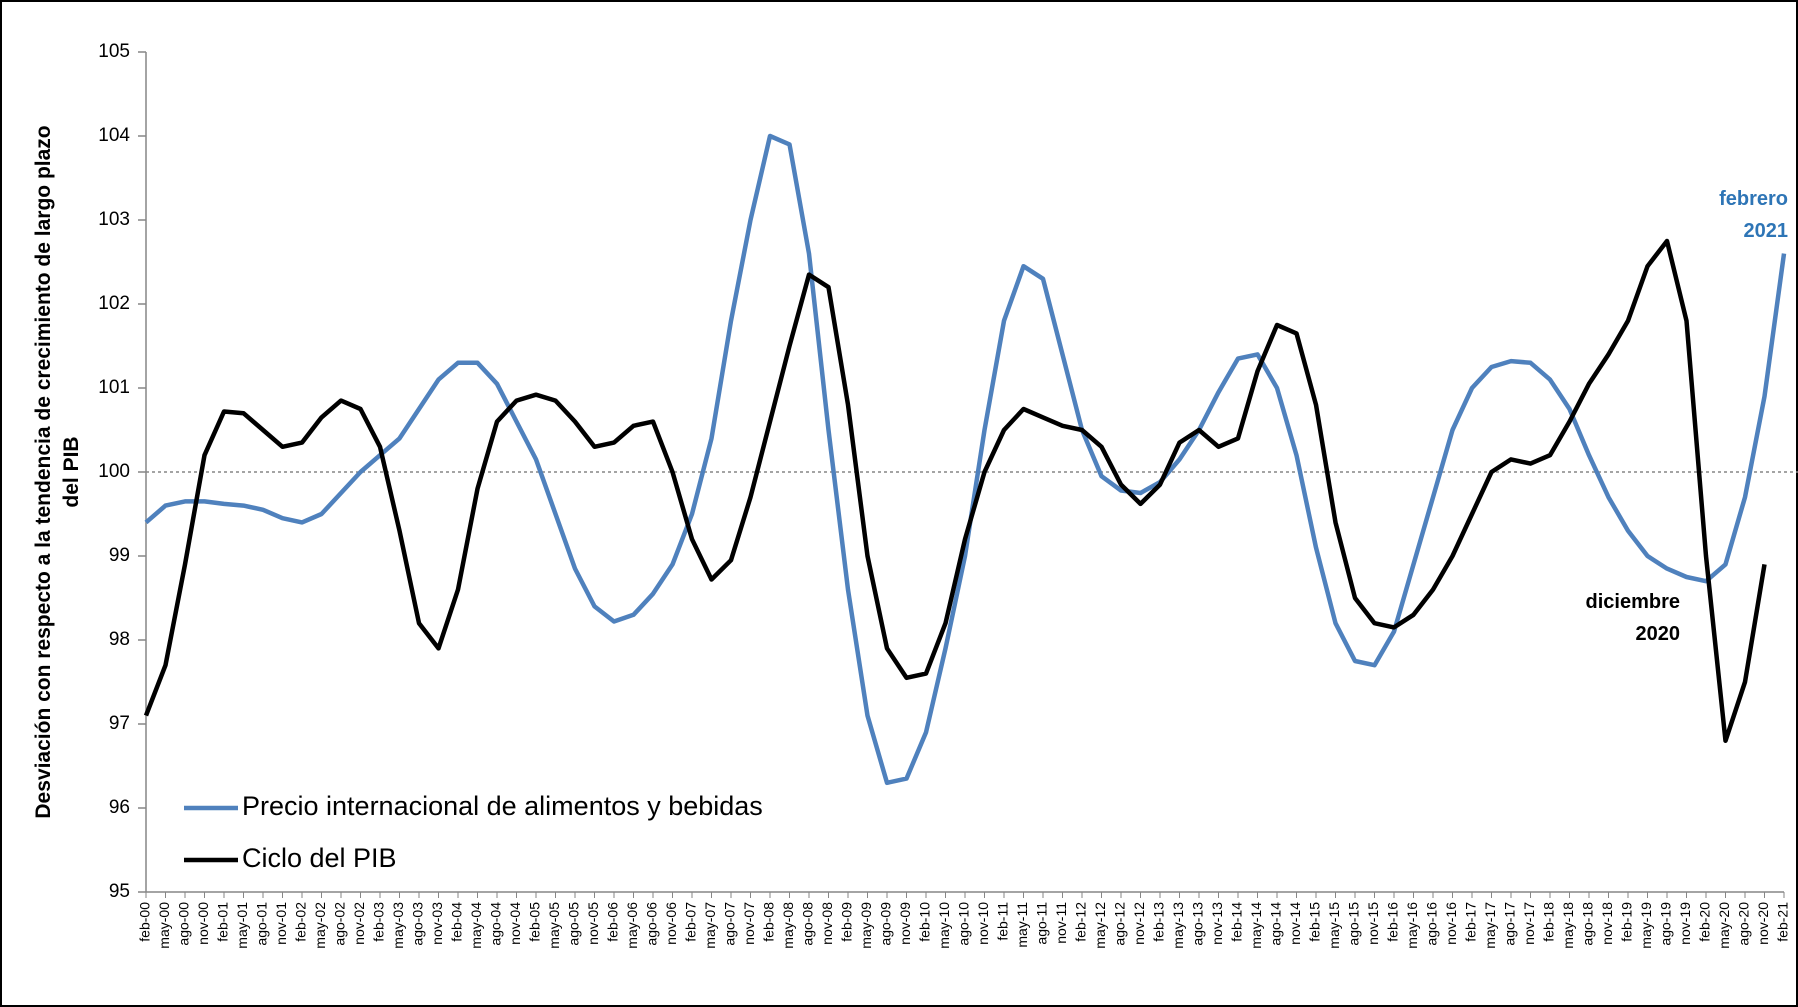 The height and width of the screenshot is (1007, 1798). Describe the element at coordinates (1393, 922) in the screenshot. I see `x-tick-label: feb-16` at that location.